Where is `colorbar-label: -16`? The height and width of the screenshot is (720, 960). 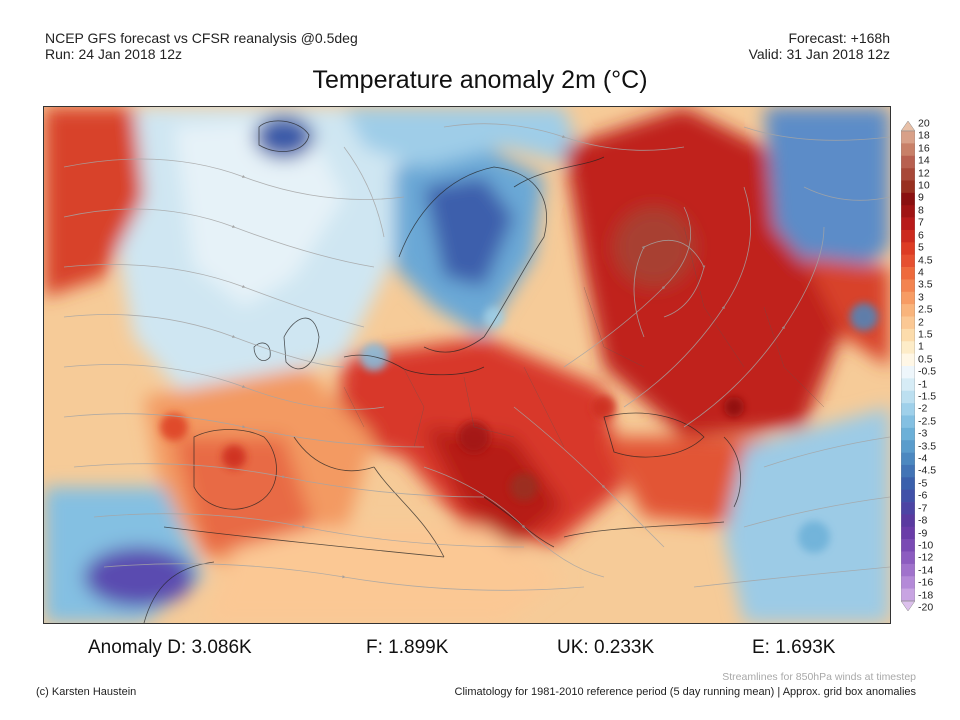
colorbar-label: -16 is located at coordinates (926, 582).